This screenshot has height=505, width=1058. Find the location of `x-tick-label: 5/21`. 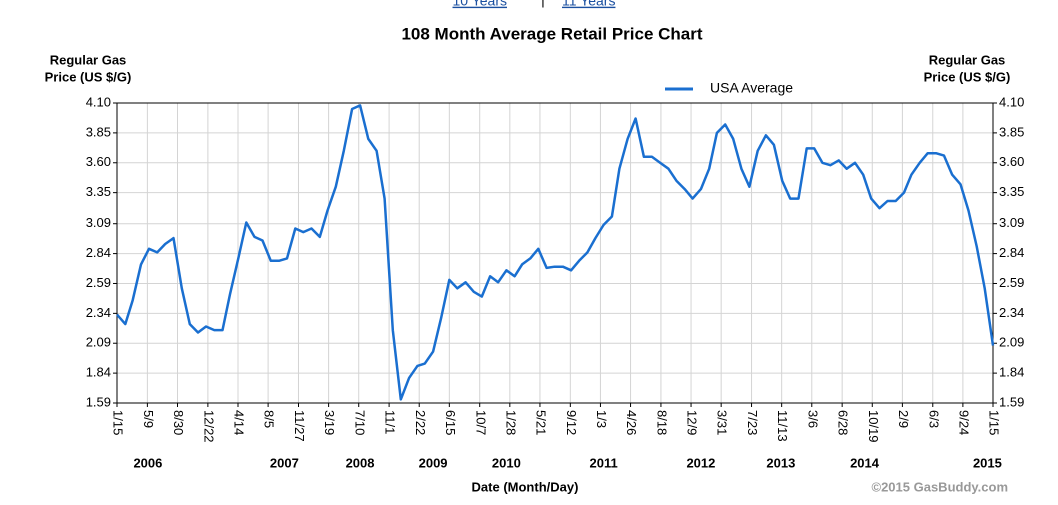

x-tick-label: 5/21 is located at coordinates (541, 422).